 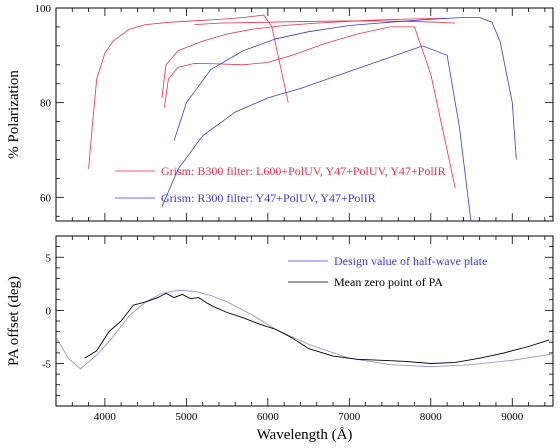 I want to click on legend-label: Grism: R300 filter: Y47+PolUV, Y47+PolIR, so click(x=268, y=198).